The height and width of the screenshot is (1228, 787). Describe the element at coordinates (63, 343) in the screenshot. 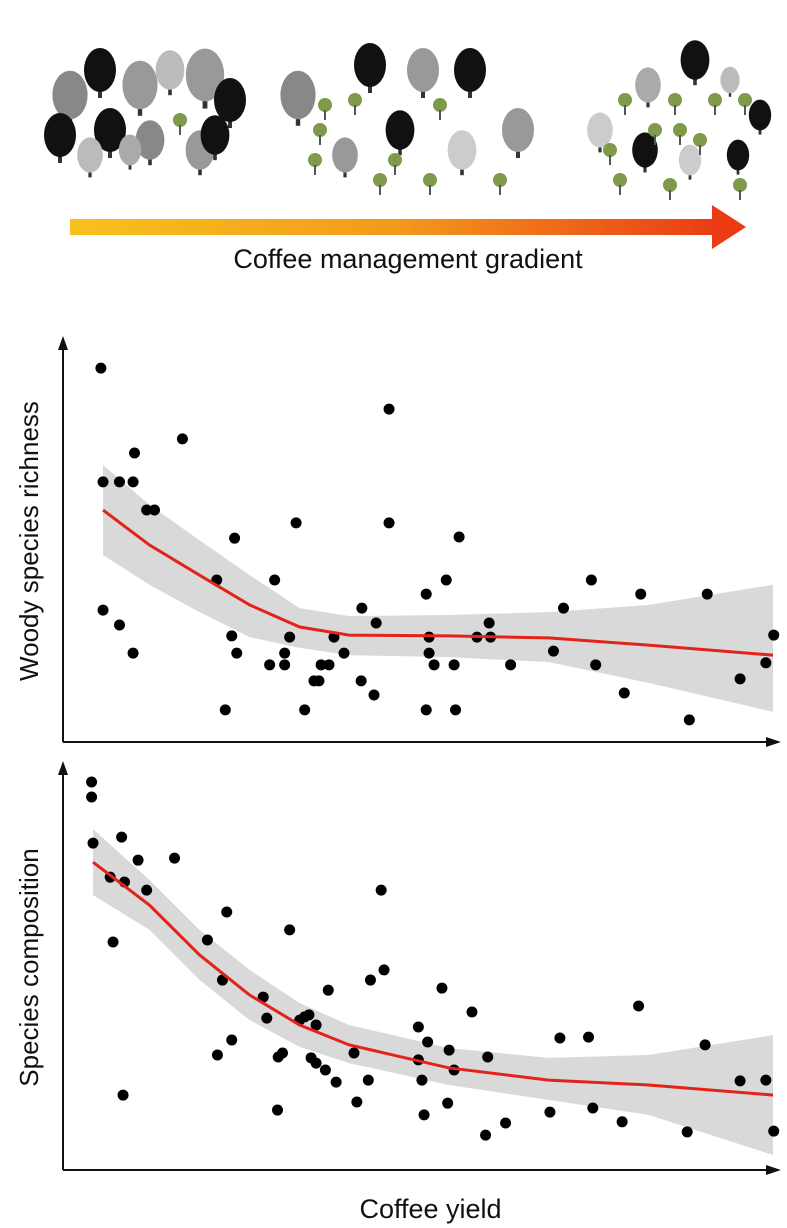

I see `y-axis-arrow` at that location.